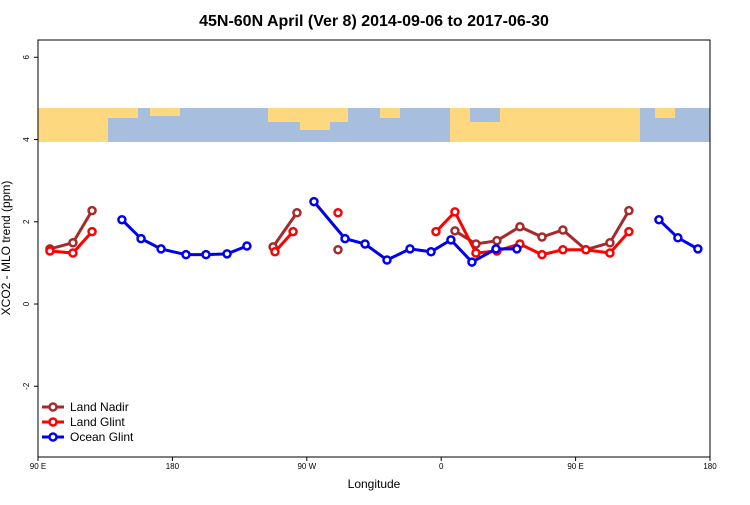  What do you see at coordinates (99, 407) in the screenshot?
I see `legend-label: Land Nadir` at bounding box center [99, 407].